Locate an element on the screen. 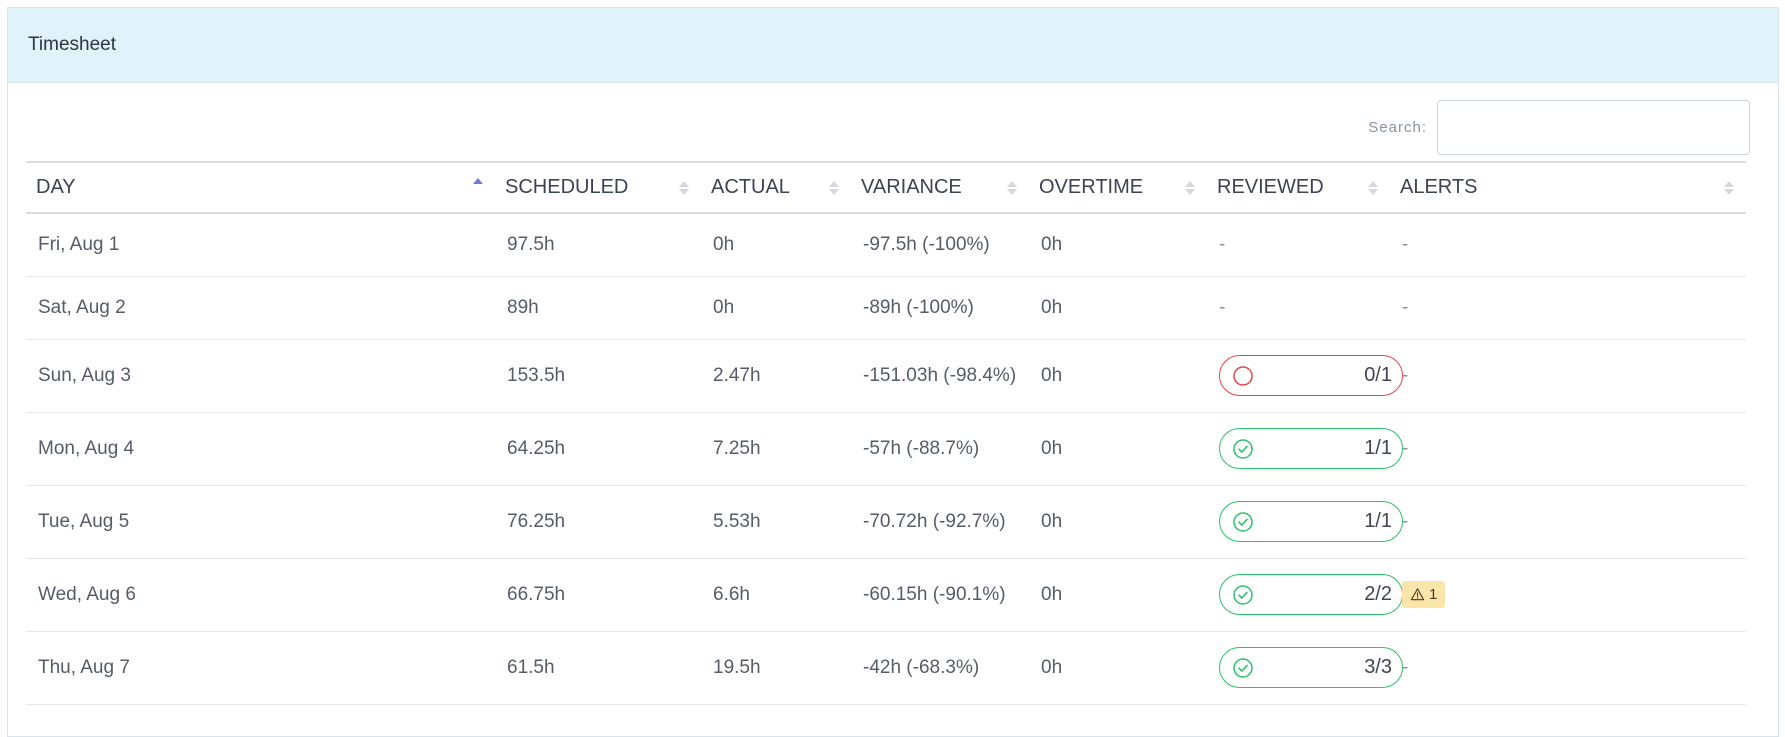  column-header-label: DAY is located at coordinates (56, 187).